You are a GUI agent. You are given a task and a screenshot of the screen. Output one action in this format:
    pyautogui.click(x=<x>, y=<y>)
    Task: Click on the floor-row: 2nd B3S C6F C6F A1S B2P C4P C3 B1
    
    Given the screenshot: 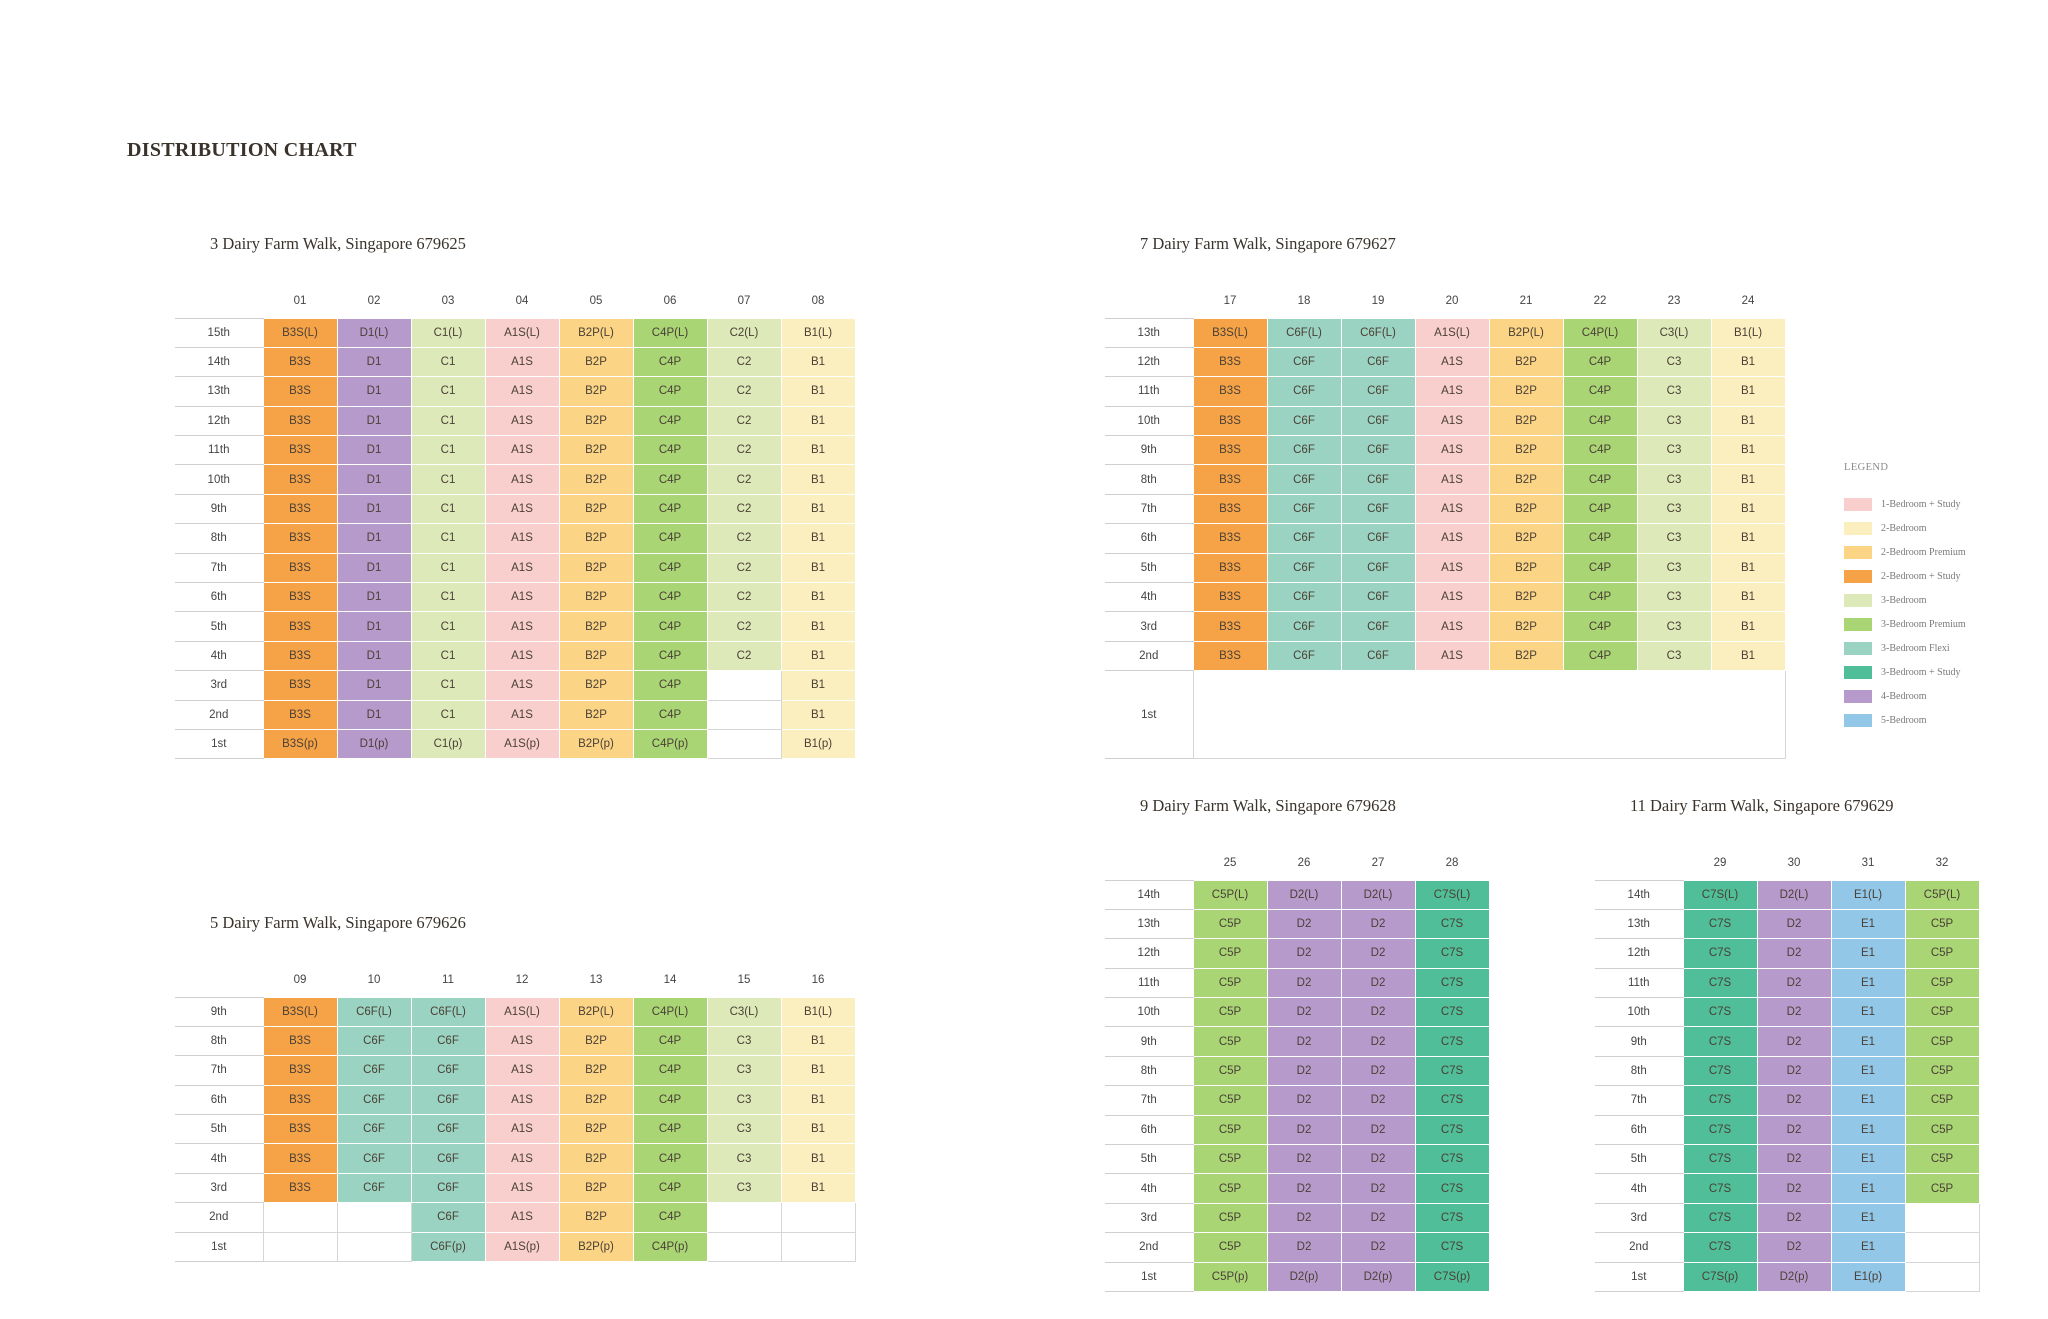 What is the action you would take?
    pyautogui.click(x=1445, y=656)
    